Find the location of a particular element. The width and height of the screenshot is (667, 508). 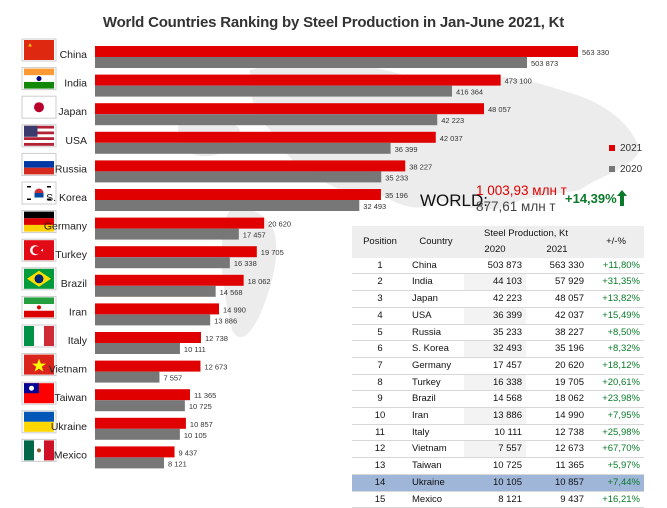

cell-change: +7,44% is located at coordinates (616, 483).